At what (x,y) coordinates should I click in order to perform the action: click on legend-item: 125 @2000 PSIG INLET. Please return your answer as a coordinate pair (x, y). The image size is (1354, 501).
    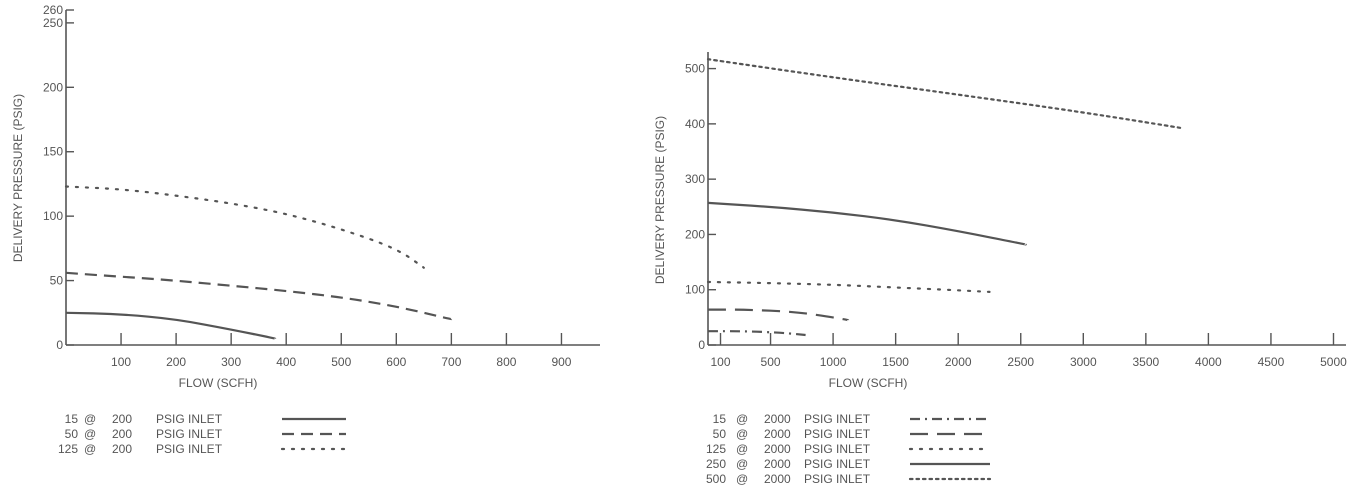
    Looking at the image, I should click on (849, 449).